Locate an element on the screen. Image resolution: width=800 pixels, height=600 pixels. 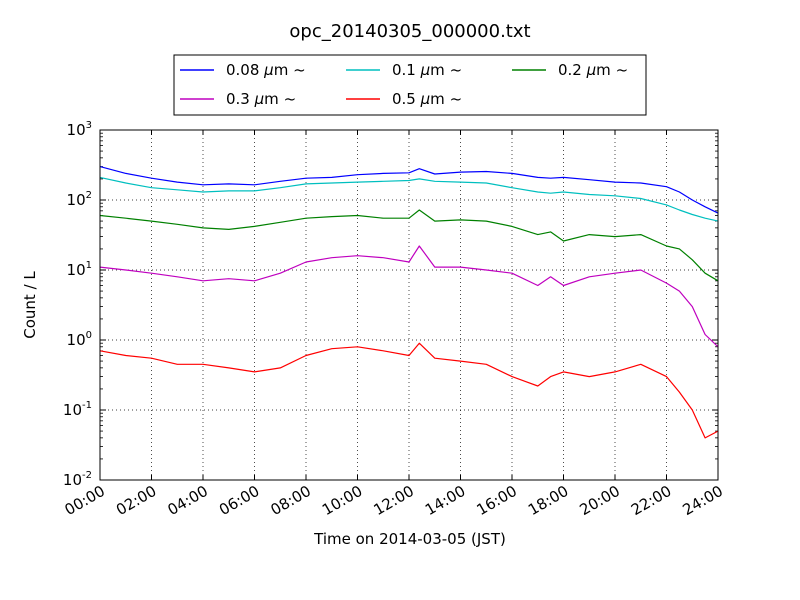
legend-box is located at coordinates (410, 85).